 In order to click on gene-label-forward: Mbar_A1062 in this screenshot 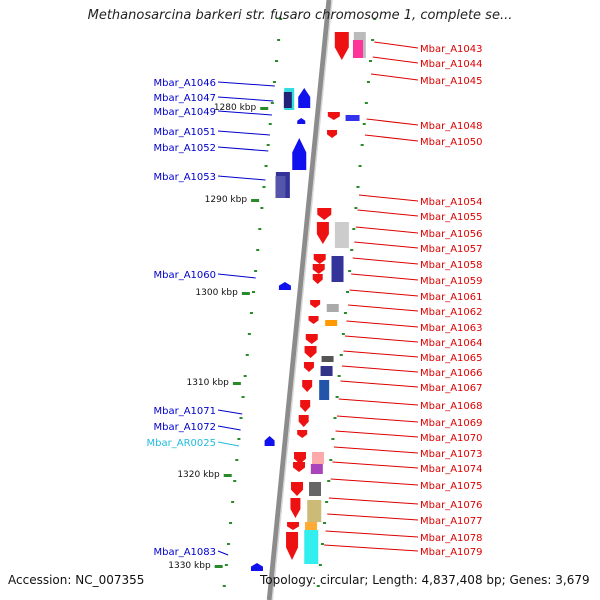, I will do `click(451, 312)`.